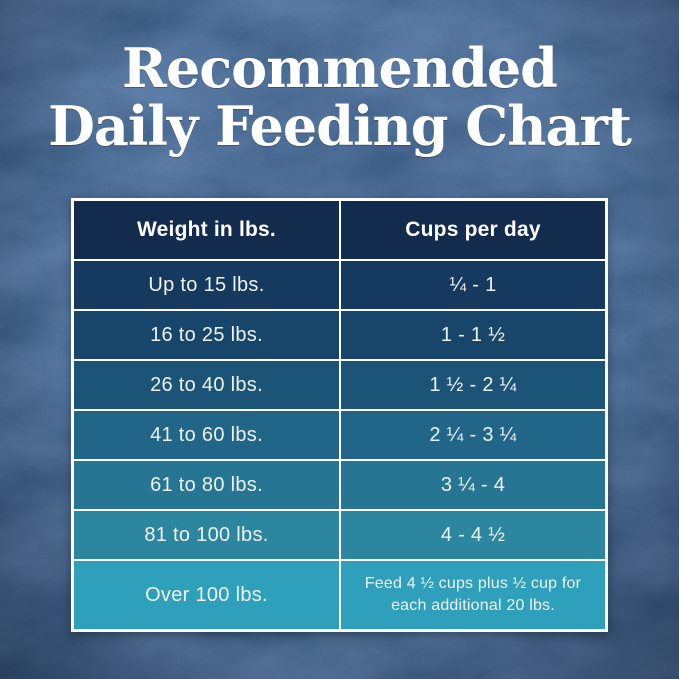 The image size is (679, 679). Describe the element at coordinates (206, 595) in the screenshot. I see `weight-cell-row7: Over 100 lbs.` at that location.